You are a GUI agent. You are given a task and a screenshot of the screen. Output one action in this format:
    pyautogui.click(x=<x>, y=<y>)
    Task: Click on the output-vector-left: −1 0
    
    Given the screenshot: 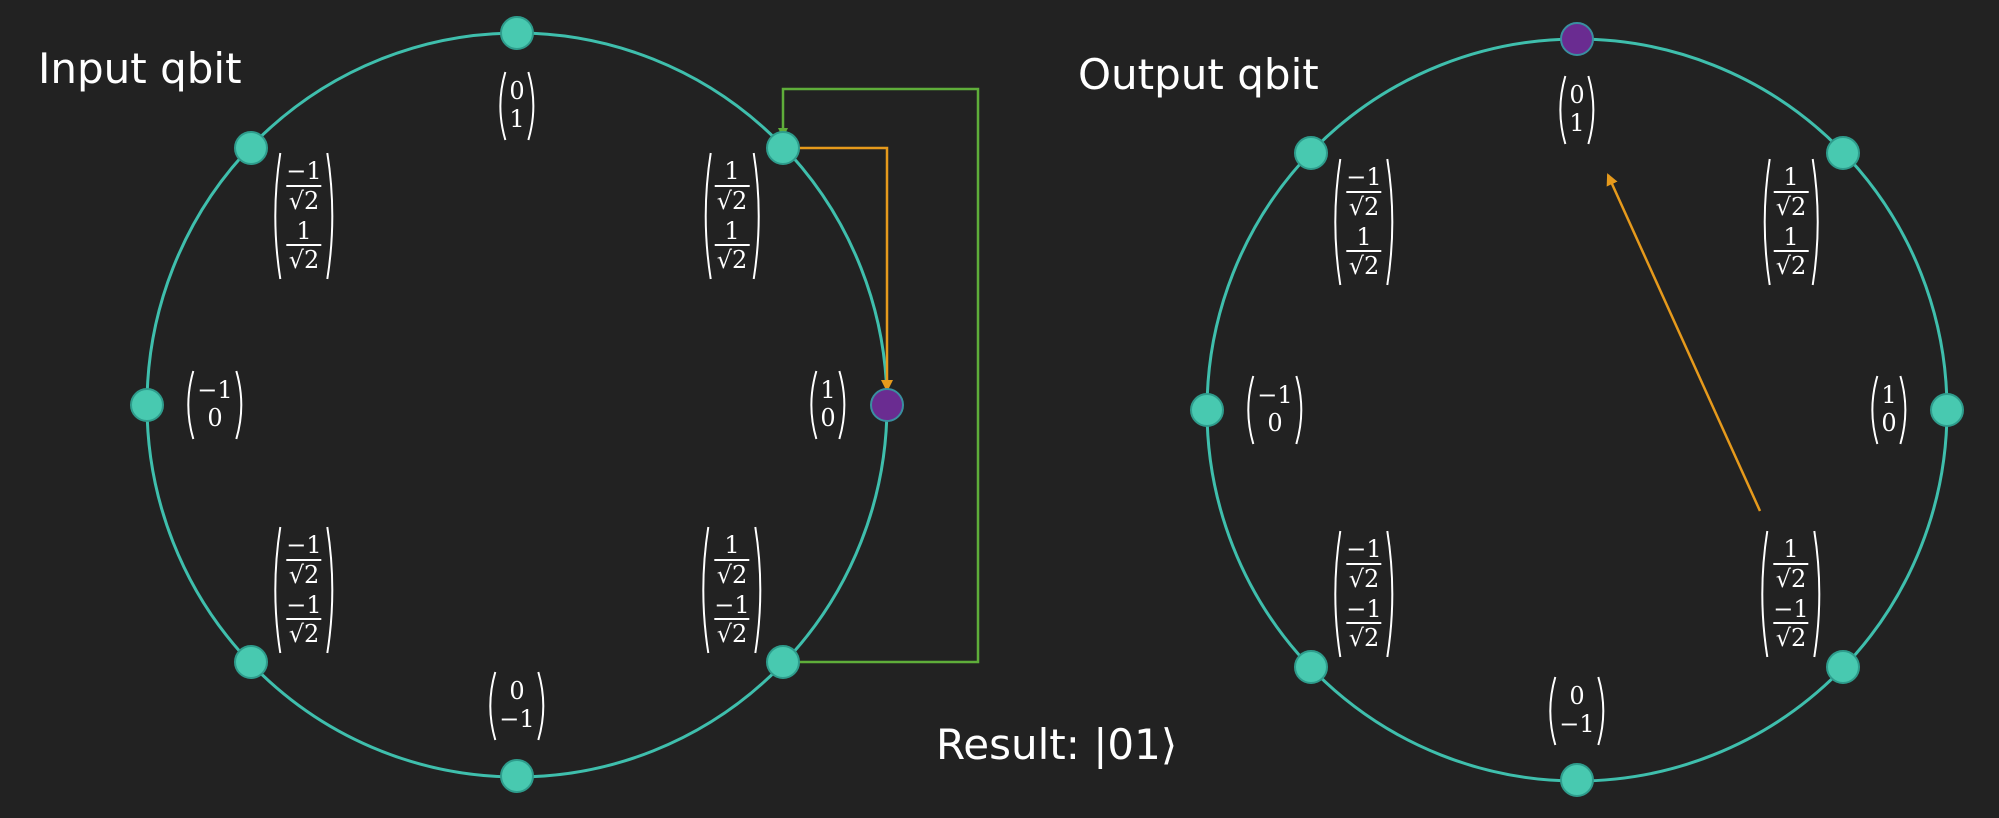 What is the action you would take?
    pyautogui.click(x=1274, y=410)
    